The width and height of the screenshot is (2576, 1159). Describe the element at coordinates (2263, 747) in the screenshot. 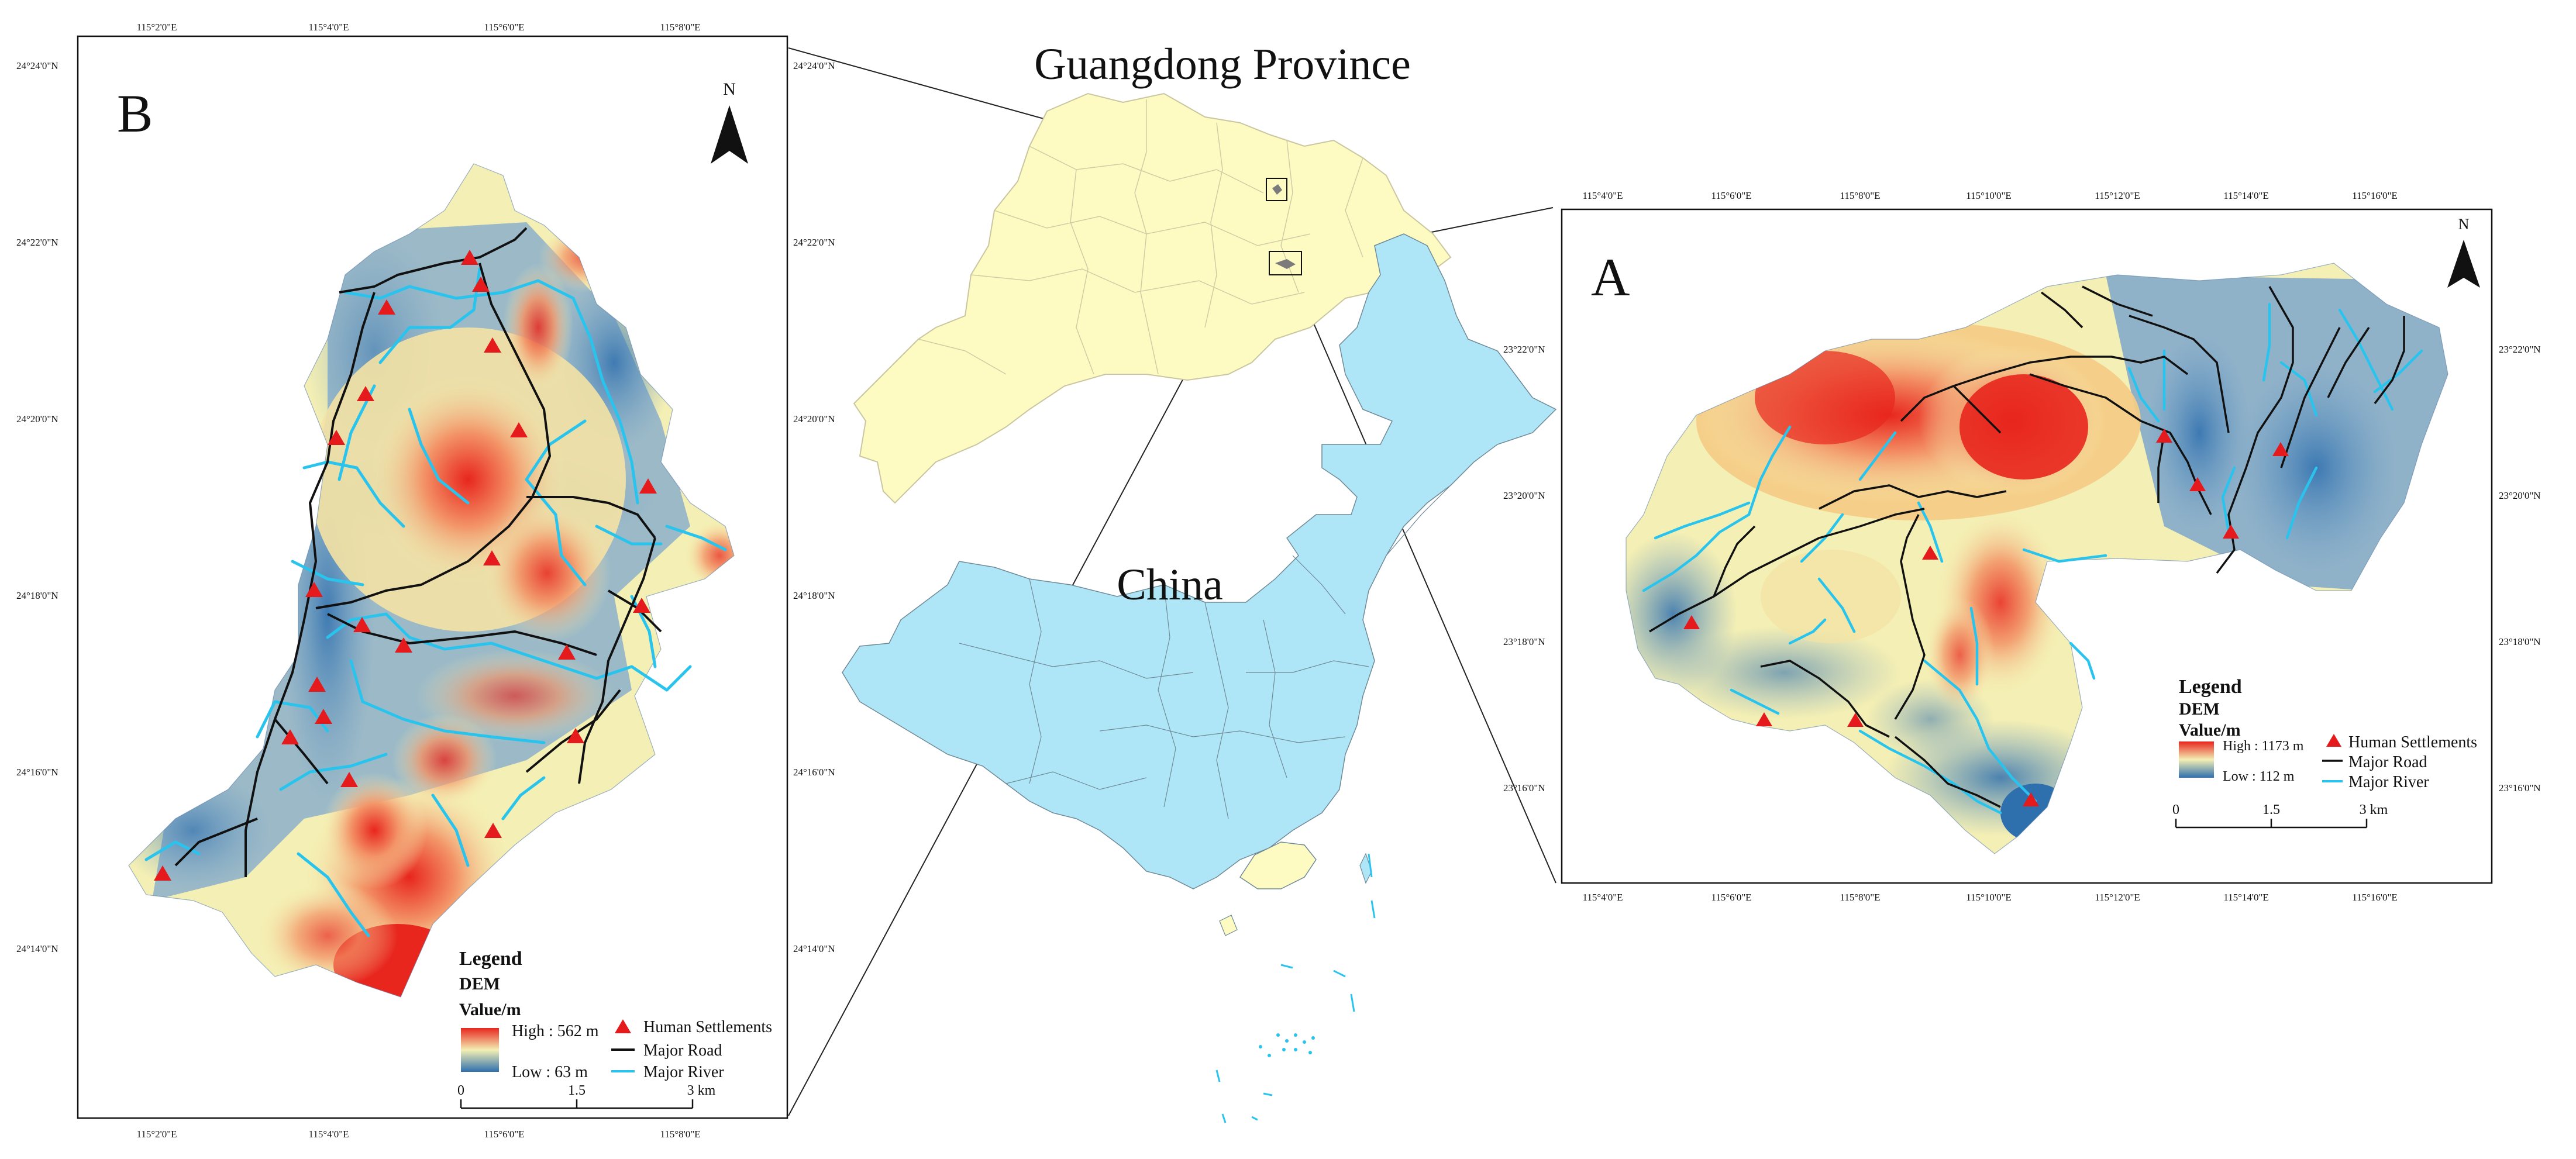

I see `legend-high-a: High : 1173 m` at that location.